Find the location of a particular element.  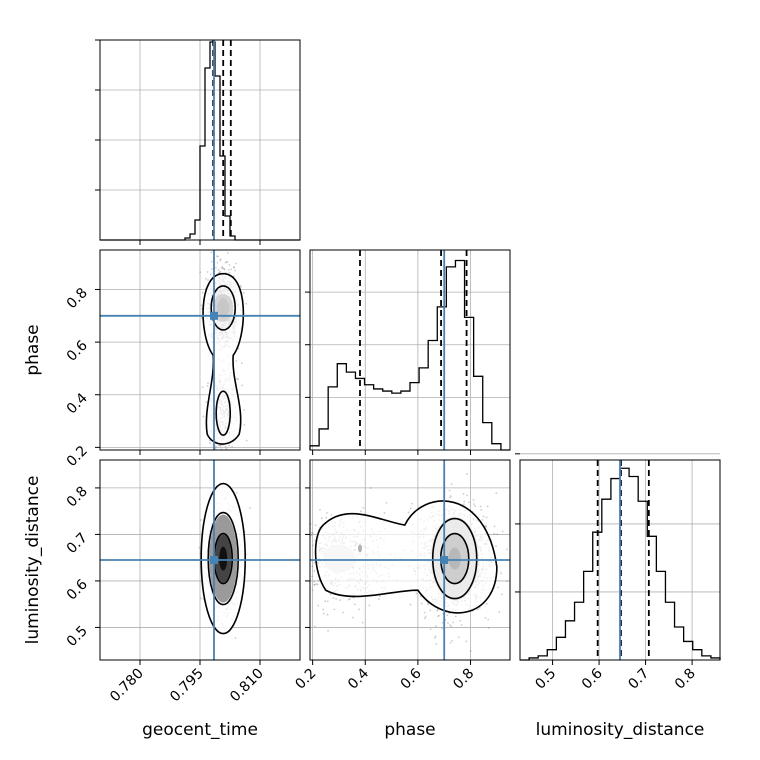

y-axis-label-luminosity-distance: luminosity_distance is located at coordinates (33, 560).